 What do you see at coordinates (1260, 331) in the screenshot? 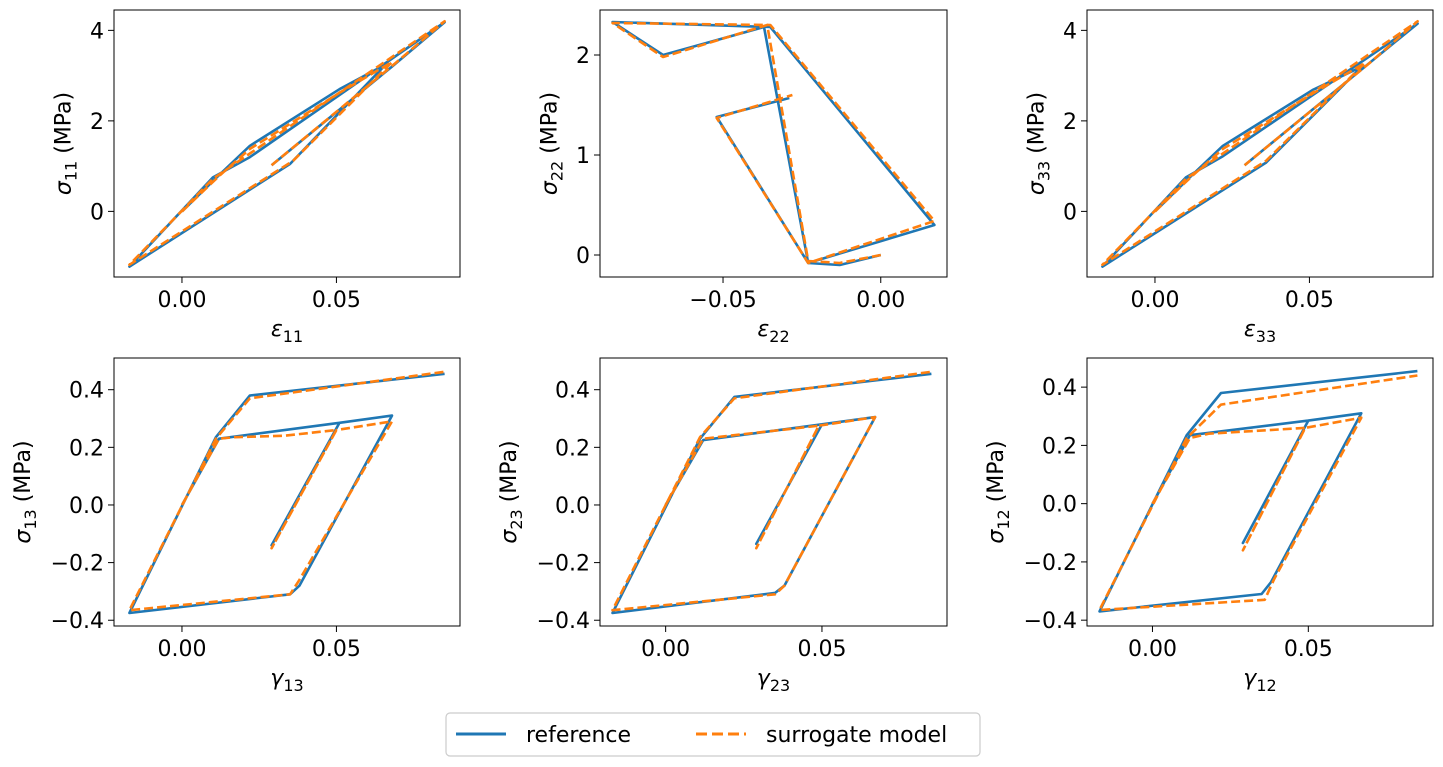
I see `x-axis-label: ε33` at bounding box center [1260, 331].